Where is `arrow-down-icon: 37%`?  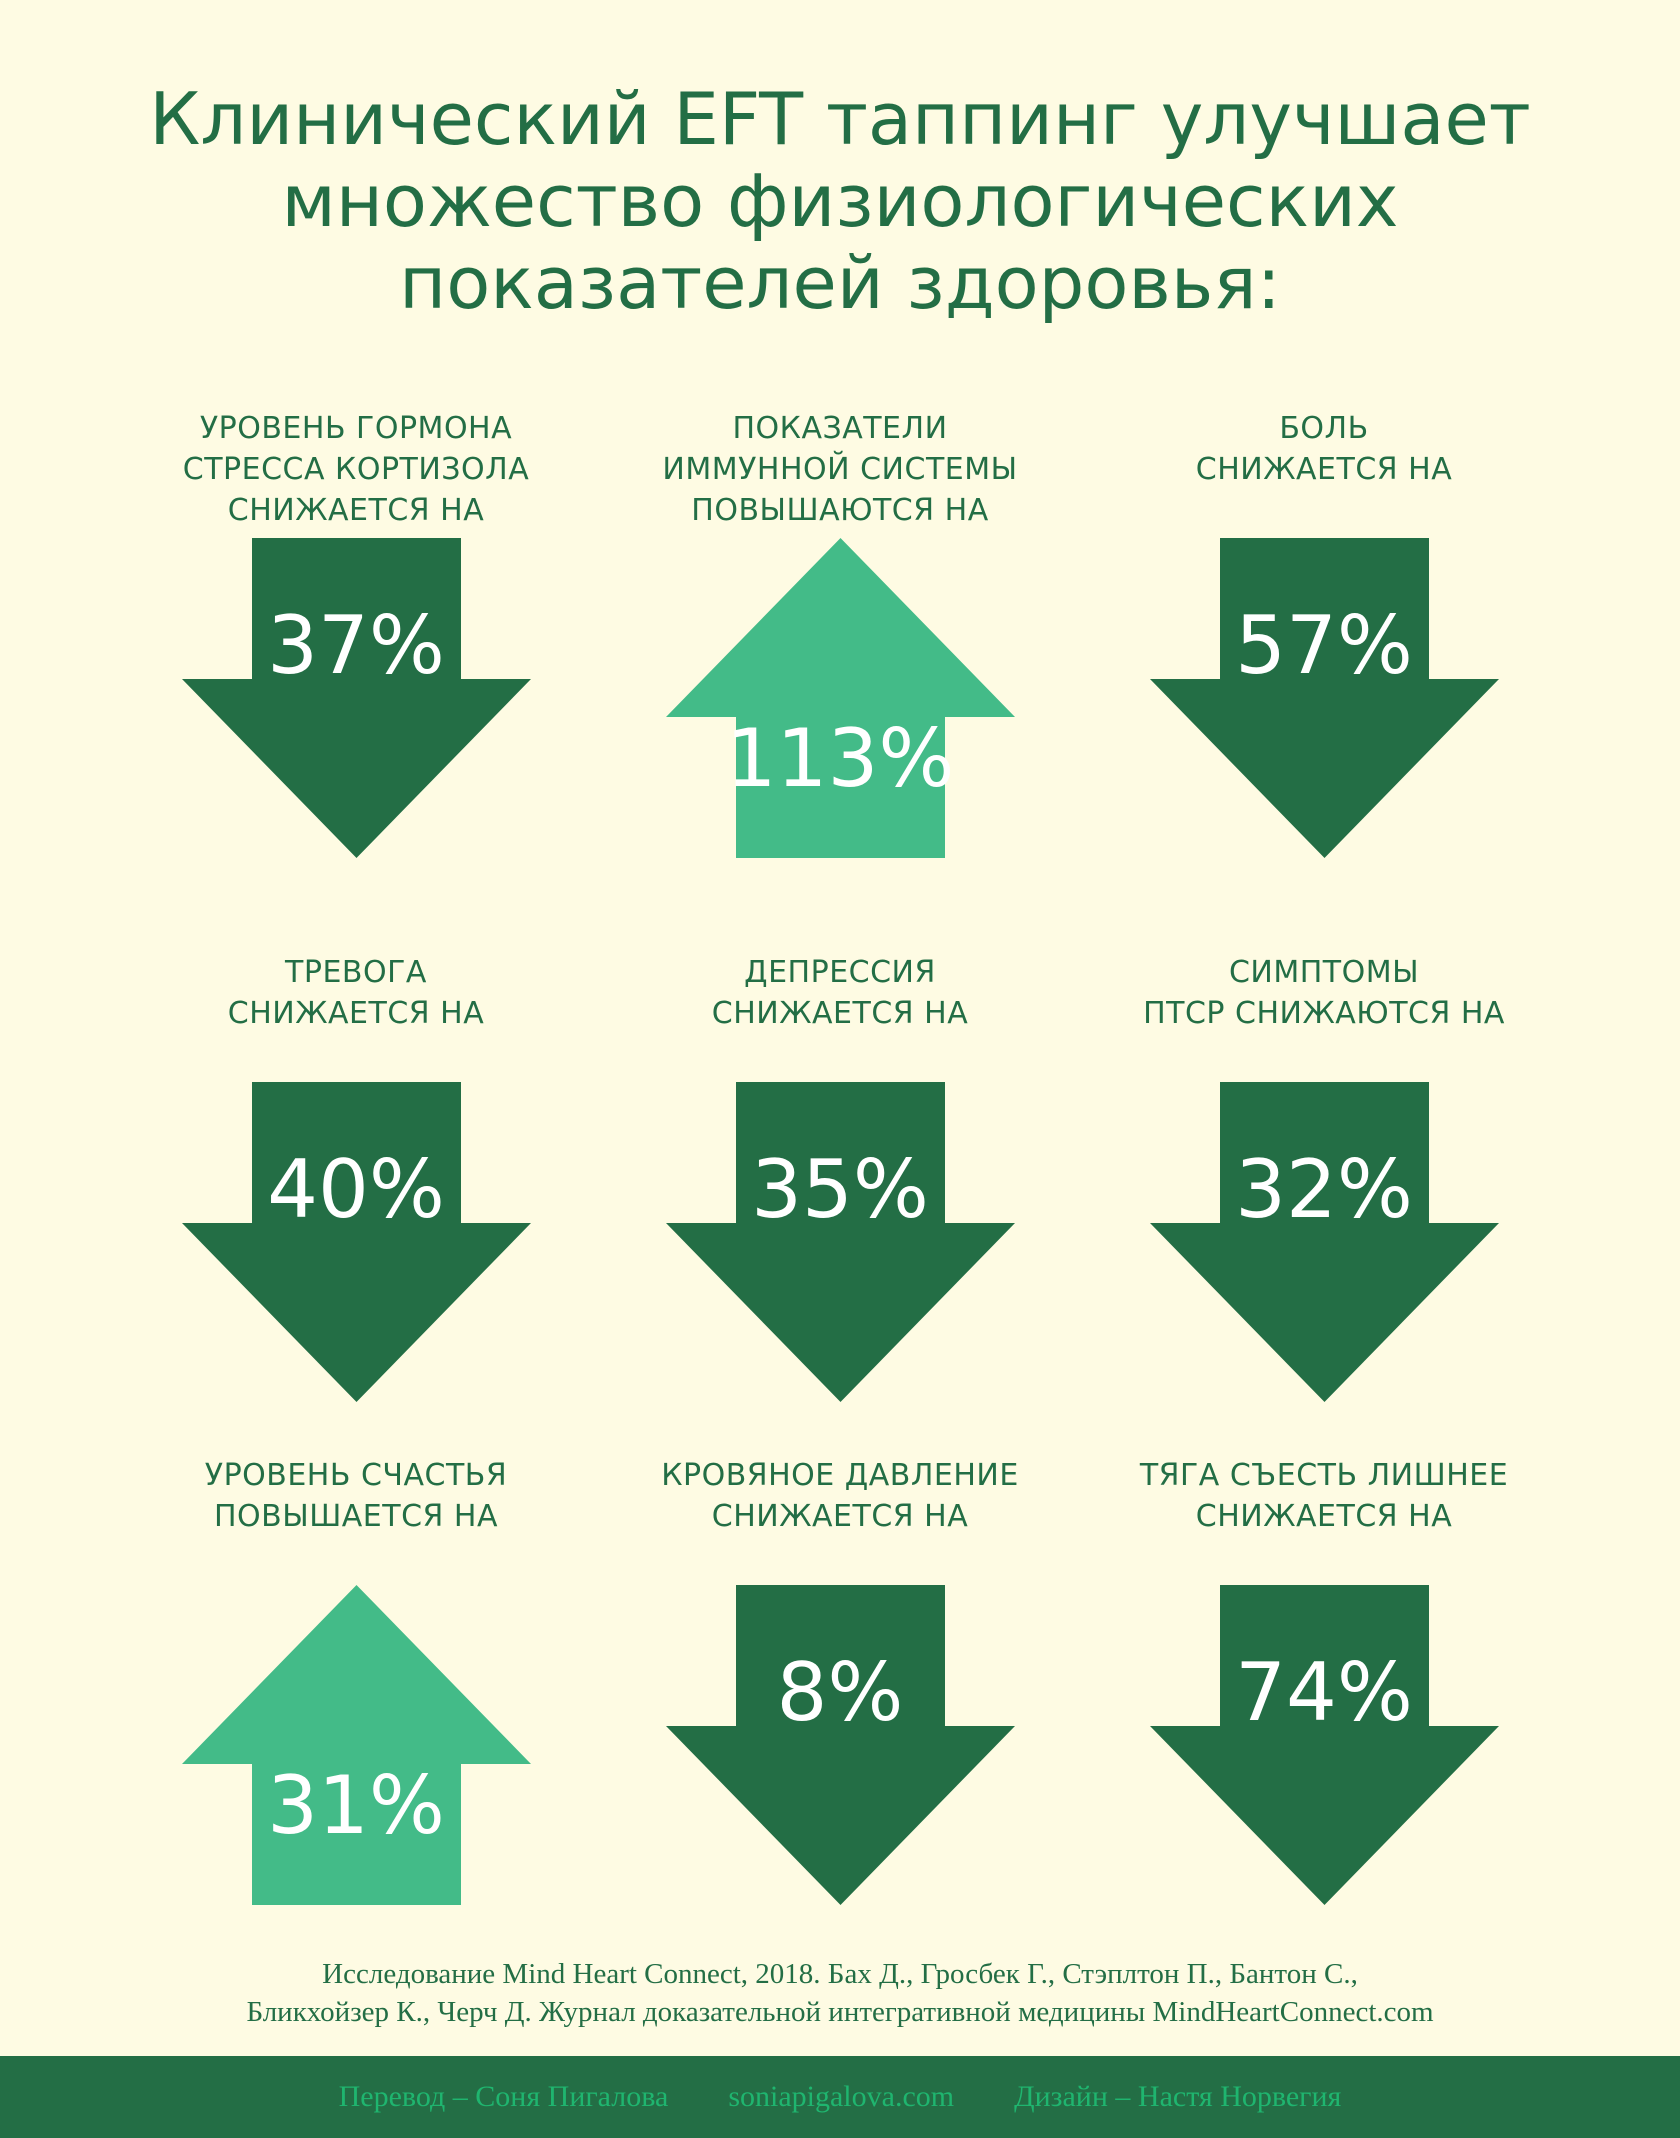
arrow-down-icon: 37% is located at coordinates (356, 698).